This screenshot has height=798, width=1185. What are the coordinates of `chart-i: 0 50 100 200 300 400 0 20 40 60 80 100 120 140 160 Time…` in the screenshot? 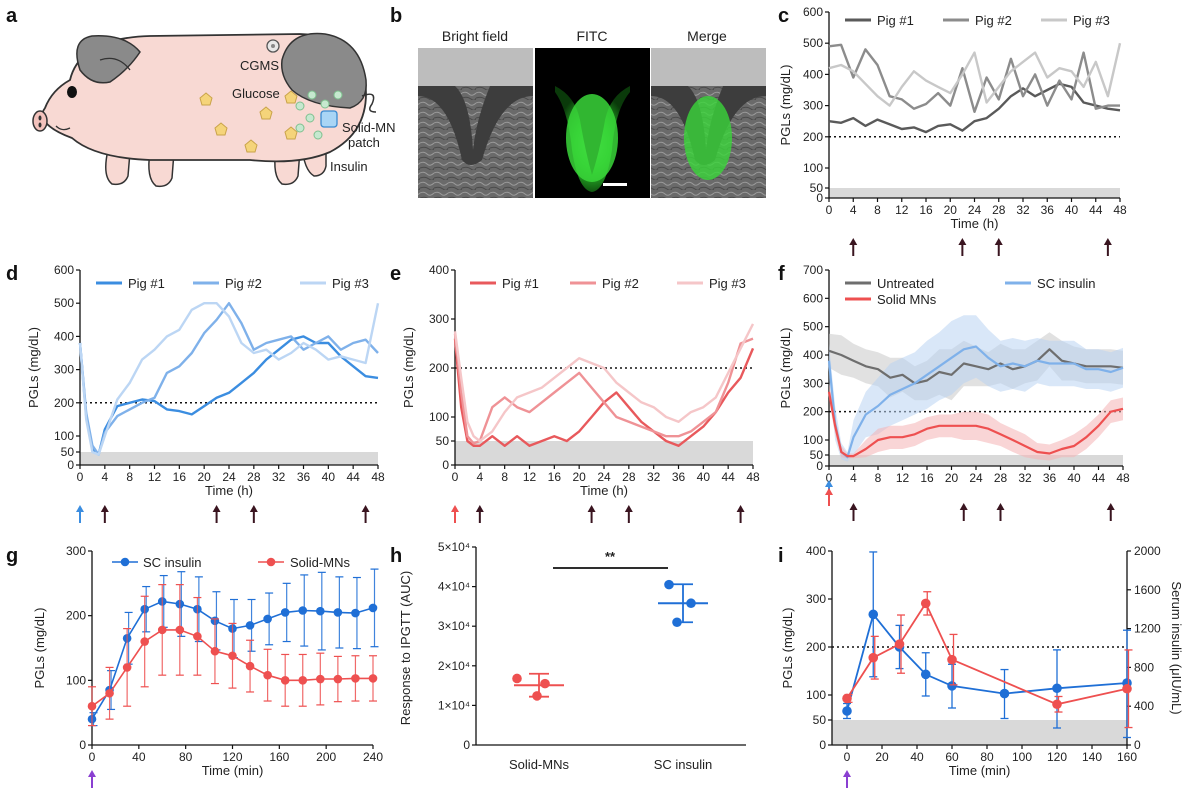 It's located at (982, 666).